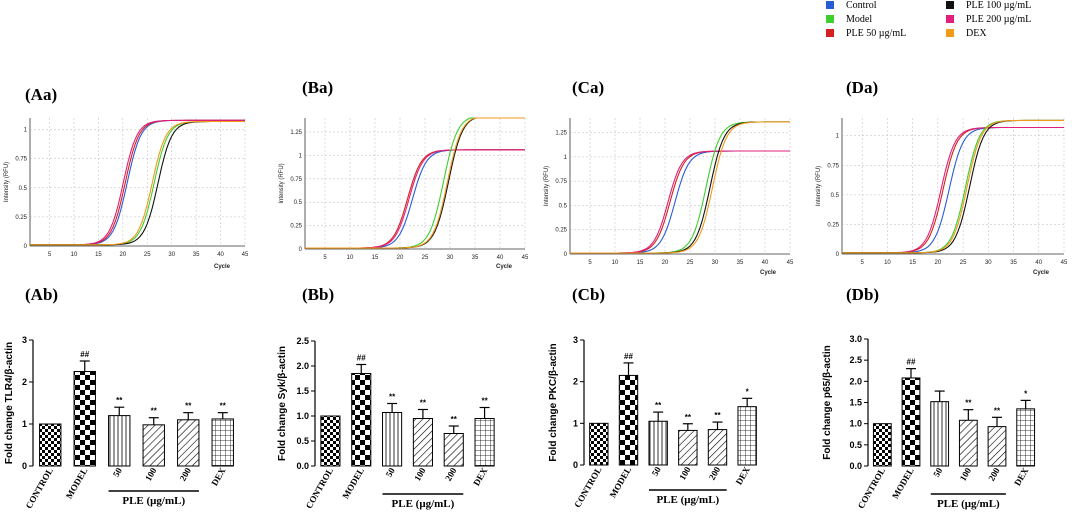 This screenshot has height=516, width=1072. What do you see at coordinates (859, 19) in the screenshot?
I see `legend-label-model: Model` at bounding box center [859, 19].